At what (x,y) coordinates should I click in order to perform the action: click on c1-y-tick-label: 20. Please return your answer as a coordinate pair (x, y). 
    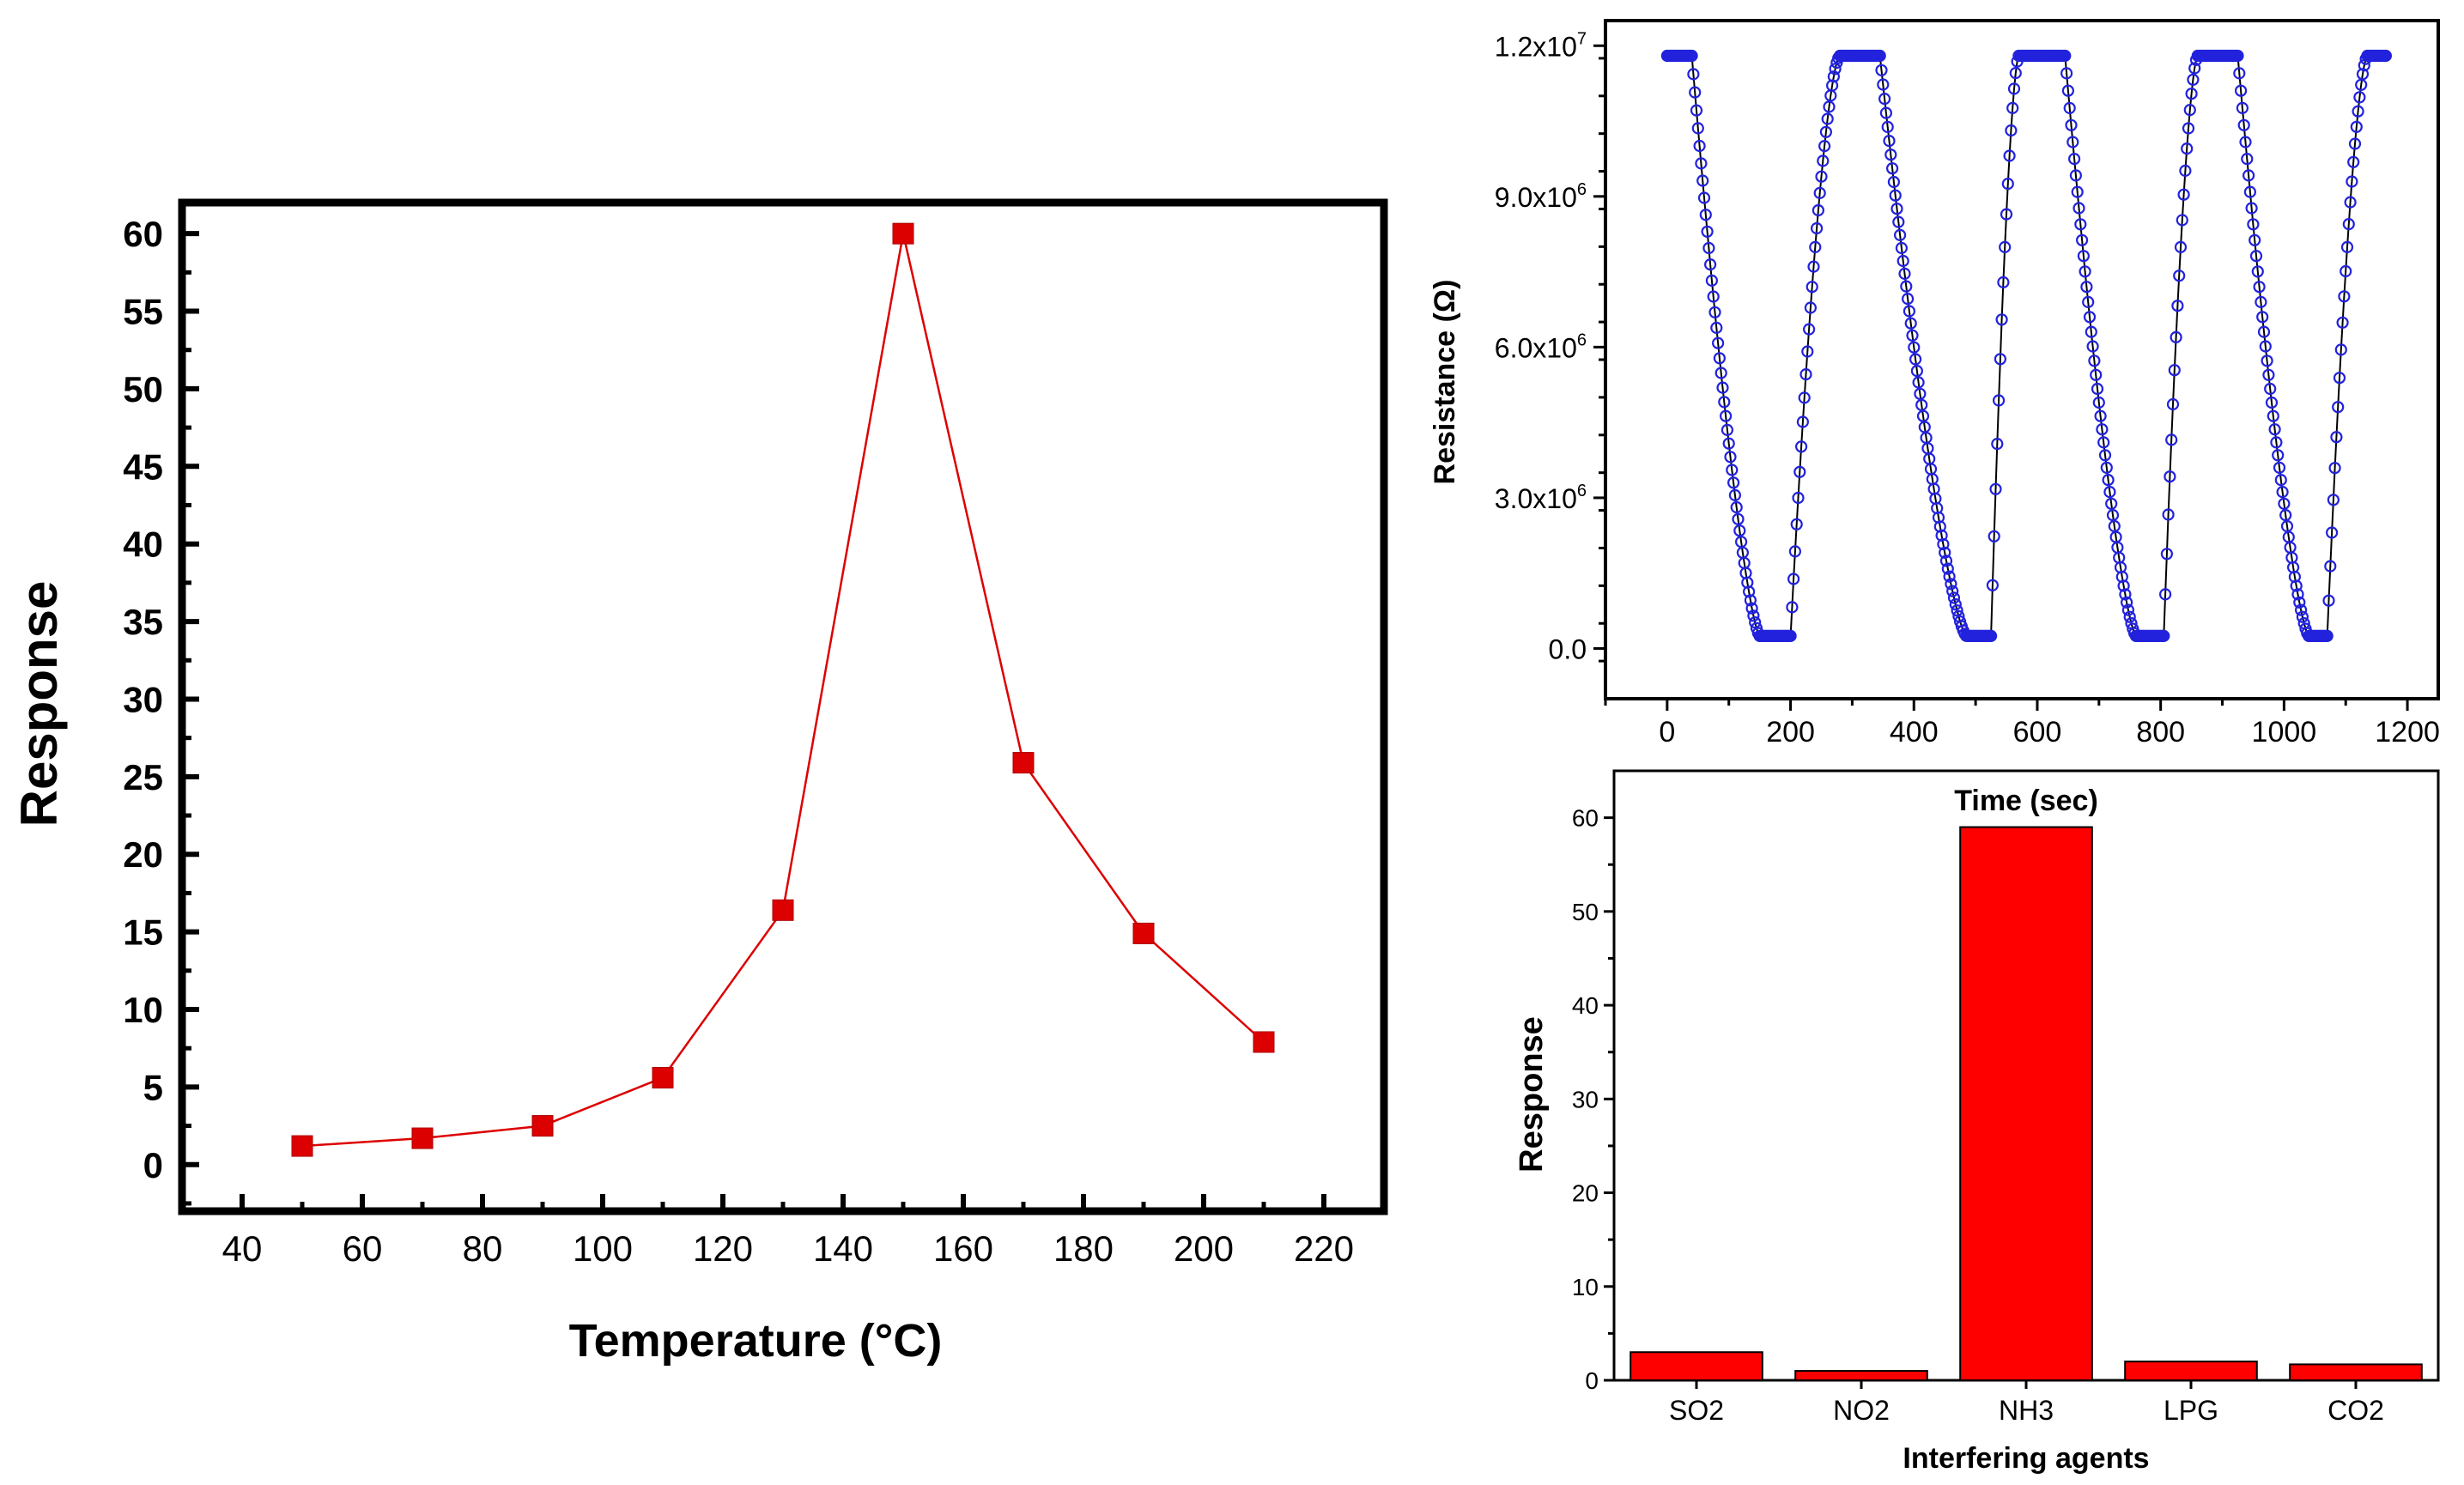
    Looking at the image, I should click on (143, 855).